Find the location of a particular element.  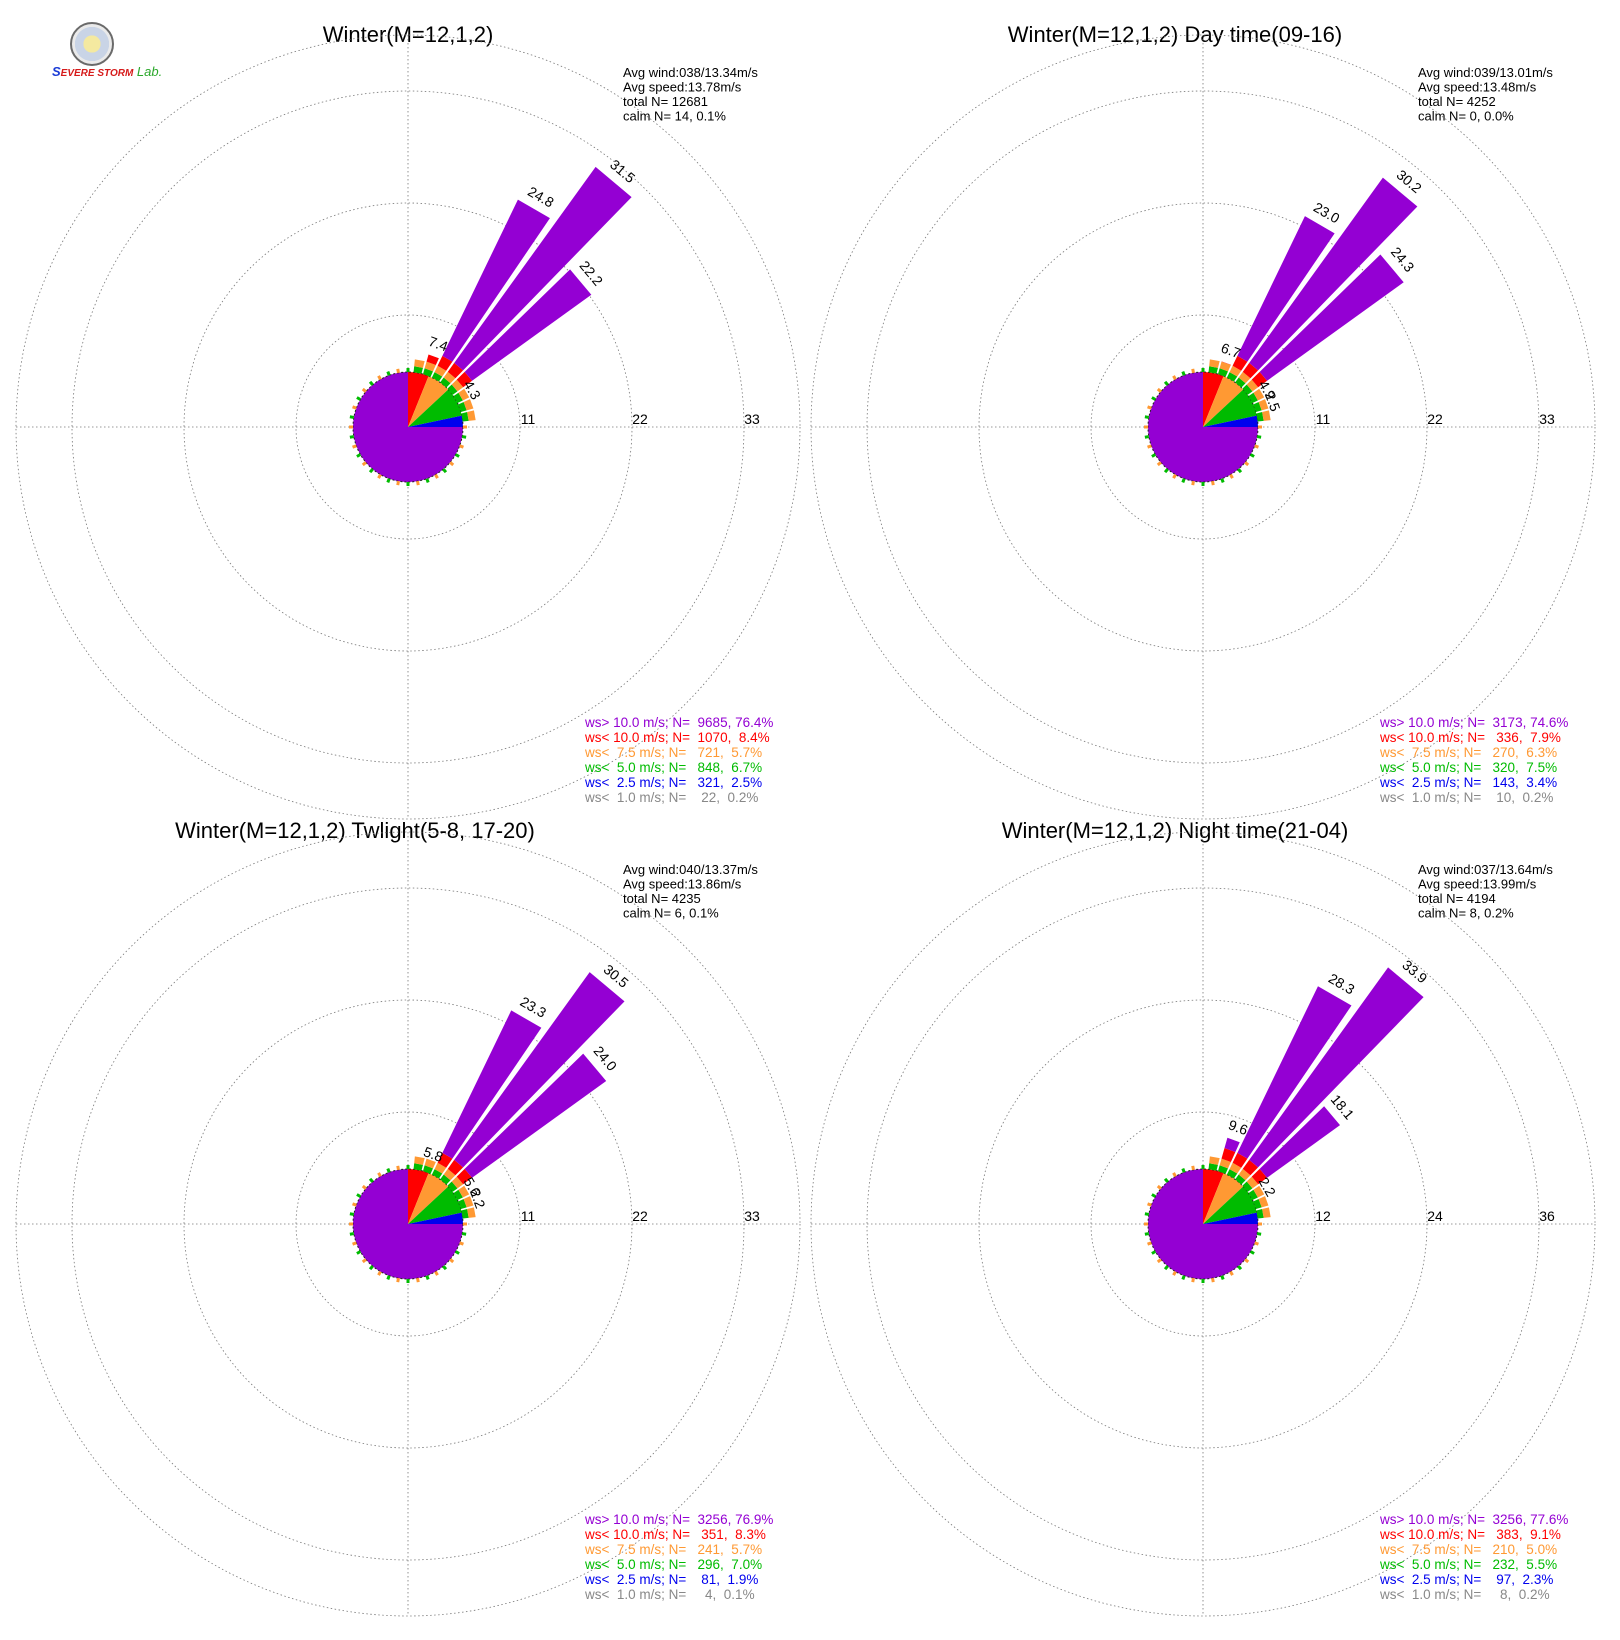

legend-item: ws< 1.0 m/s; N= 4, 0.1% is located at coordinates (669, 1594).